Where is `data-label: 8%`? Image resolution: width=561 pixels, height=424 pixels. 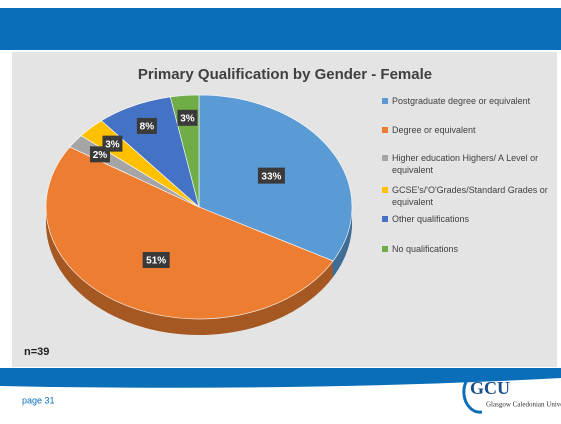
data-label: 8% is located at coordinates (147, 127).